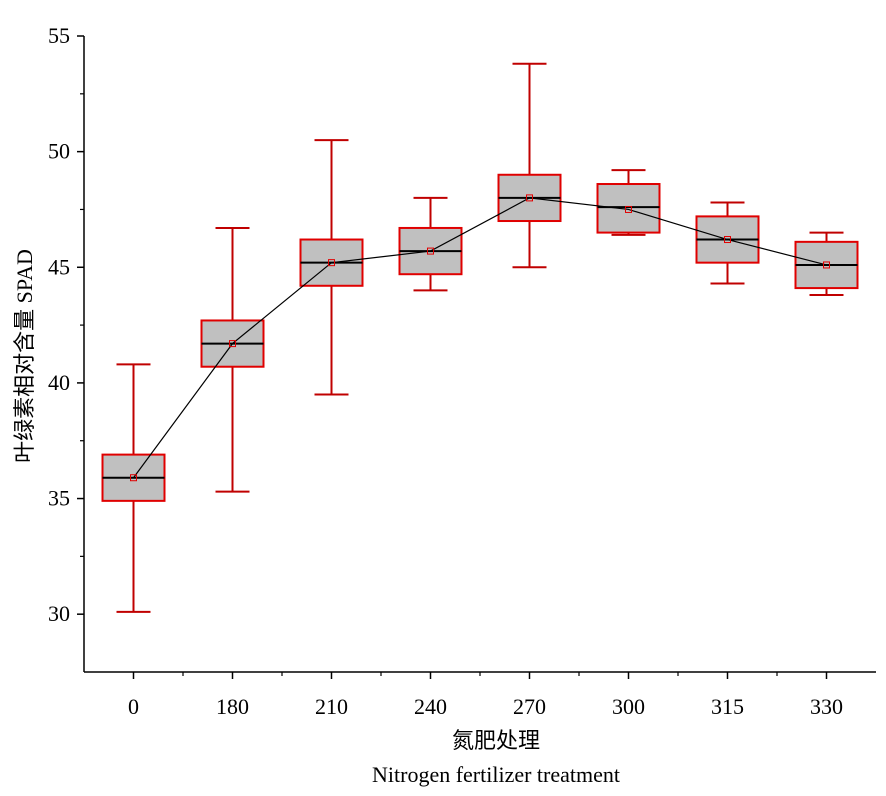  Describe the element at coordinates (24, 356) in the screenshot. I see `y-axis-title: 叶绿素相对含量 SPAD` at that location.